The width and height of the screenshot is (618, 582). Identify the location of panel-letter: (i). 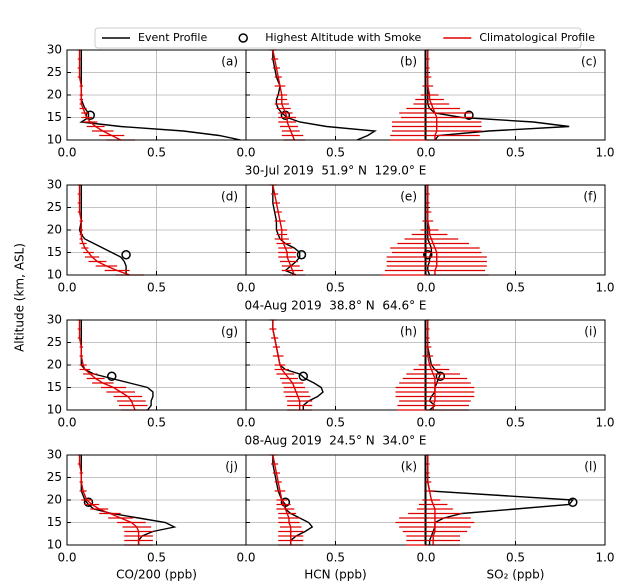
(590, 332).